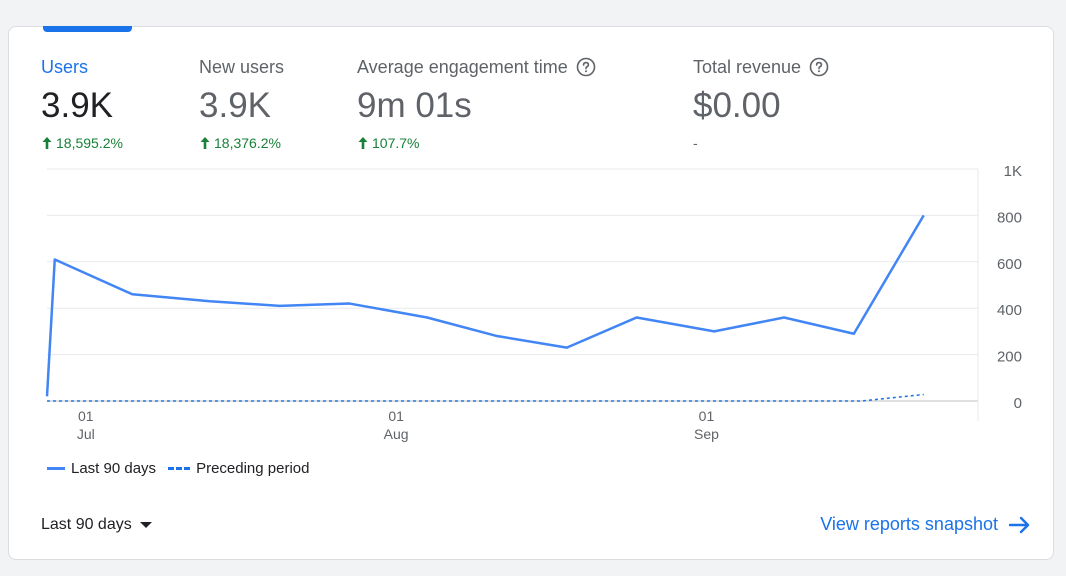 This screenshot has width=1066, height=576. Describe the element at coordinates (1009, 217) in the screenshot. I see `y-tick-label: 800` at that location.